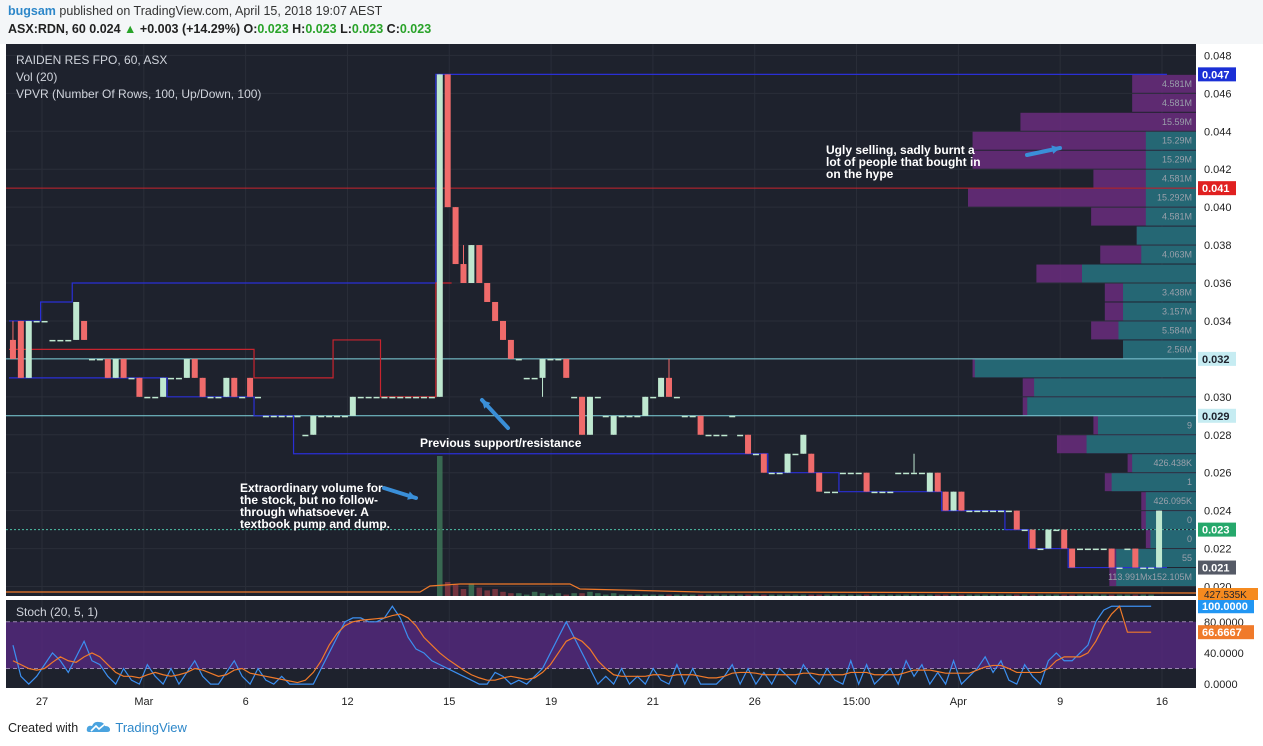  What do you see at coordinates (1228, 594) in the screenshot?
I see `volume-label-box` at bounding box center [1228, 594].